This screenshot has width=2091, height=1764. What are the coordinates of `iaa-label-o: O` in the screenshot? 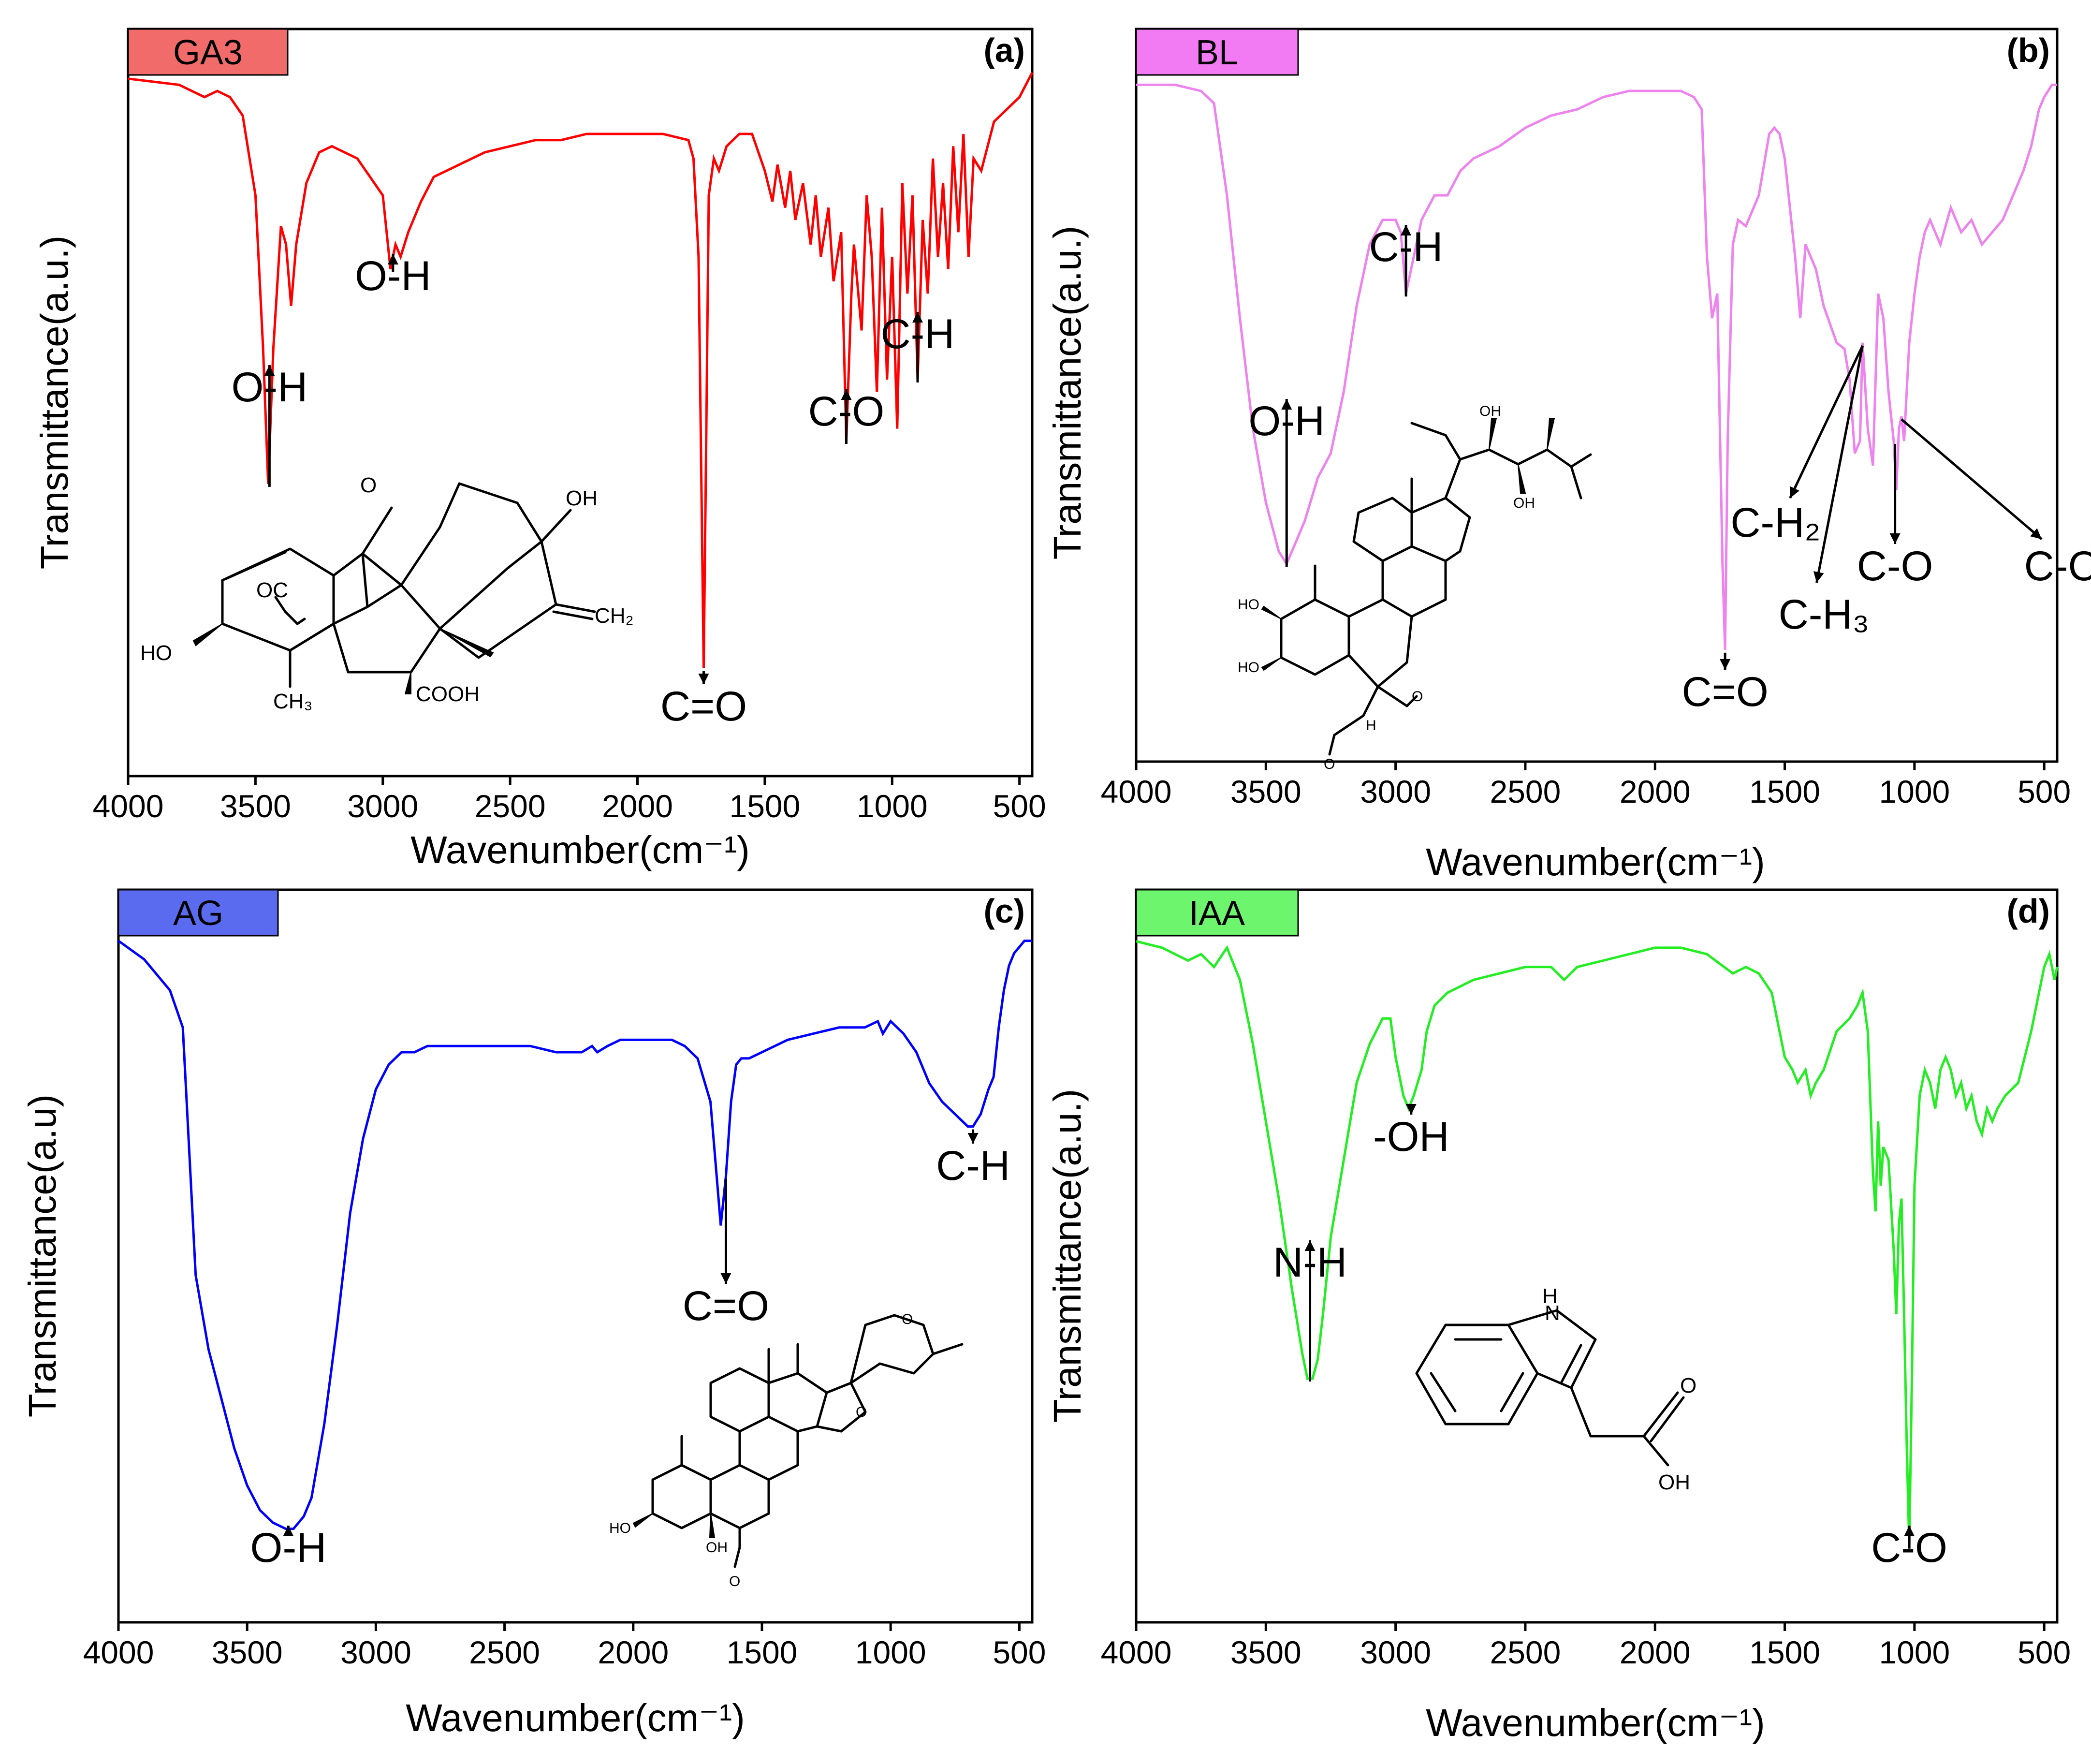 It's located at (1688, 1385).